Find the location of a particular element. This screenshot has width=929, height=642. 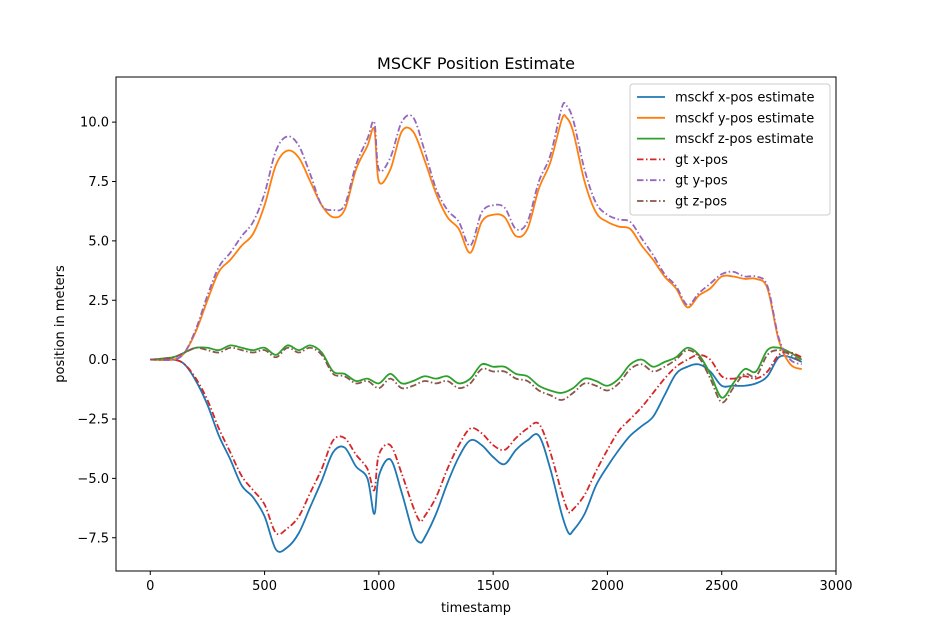

x-tick-label: 3000 is located at coordinates (835, 586).